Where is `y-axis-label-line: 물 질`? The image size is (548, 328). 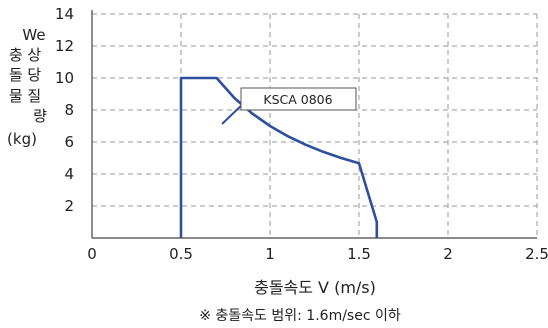 y-axis-label-line: 물 질 is located at coordinates (25, 96).